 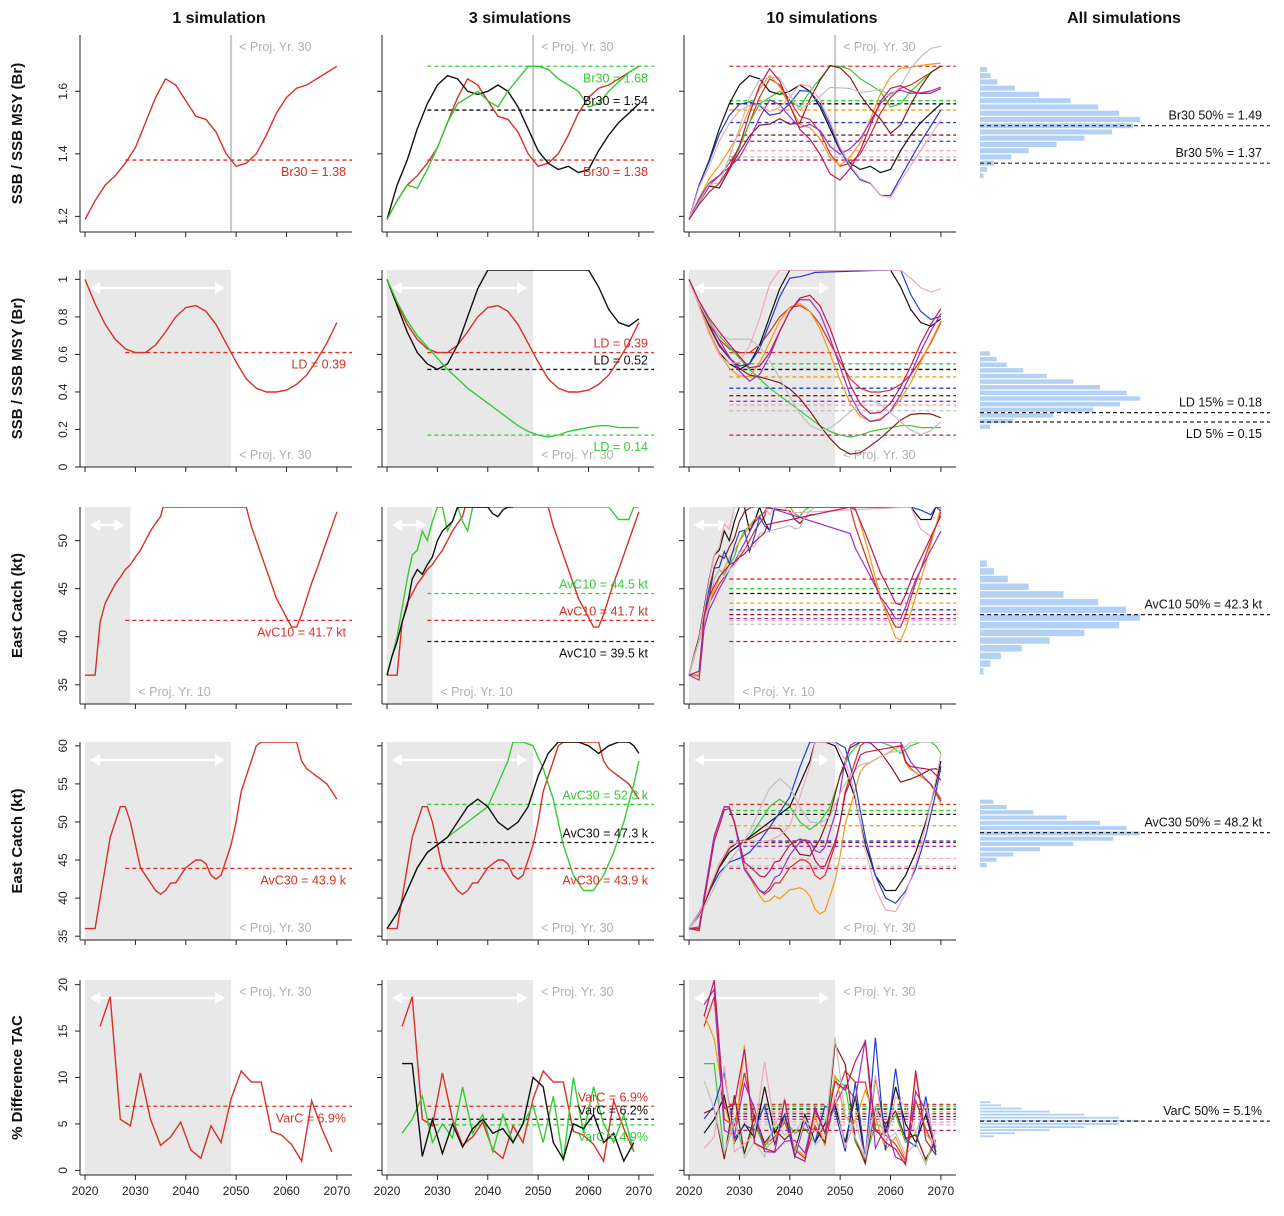 What do you see at coordinates (318, 365) in the screenshot?
I see `reference-label: LD = 0.39` at bounding box center [318, 365].